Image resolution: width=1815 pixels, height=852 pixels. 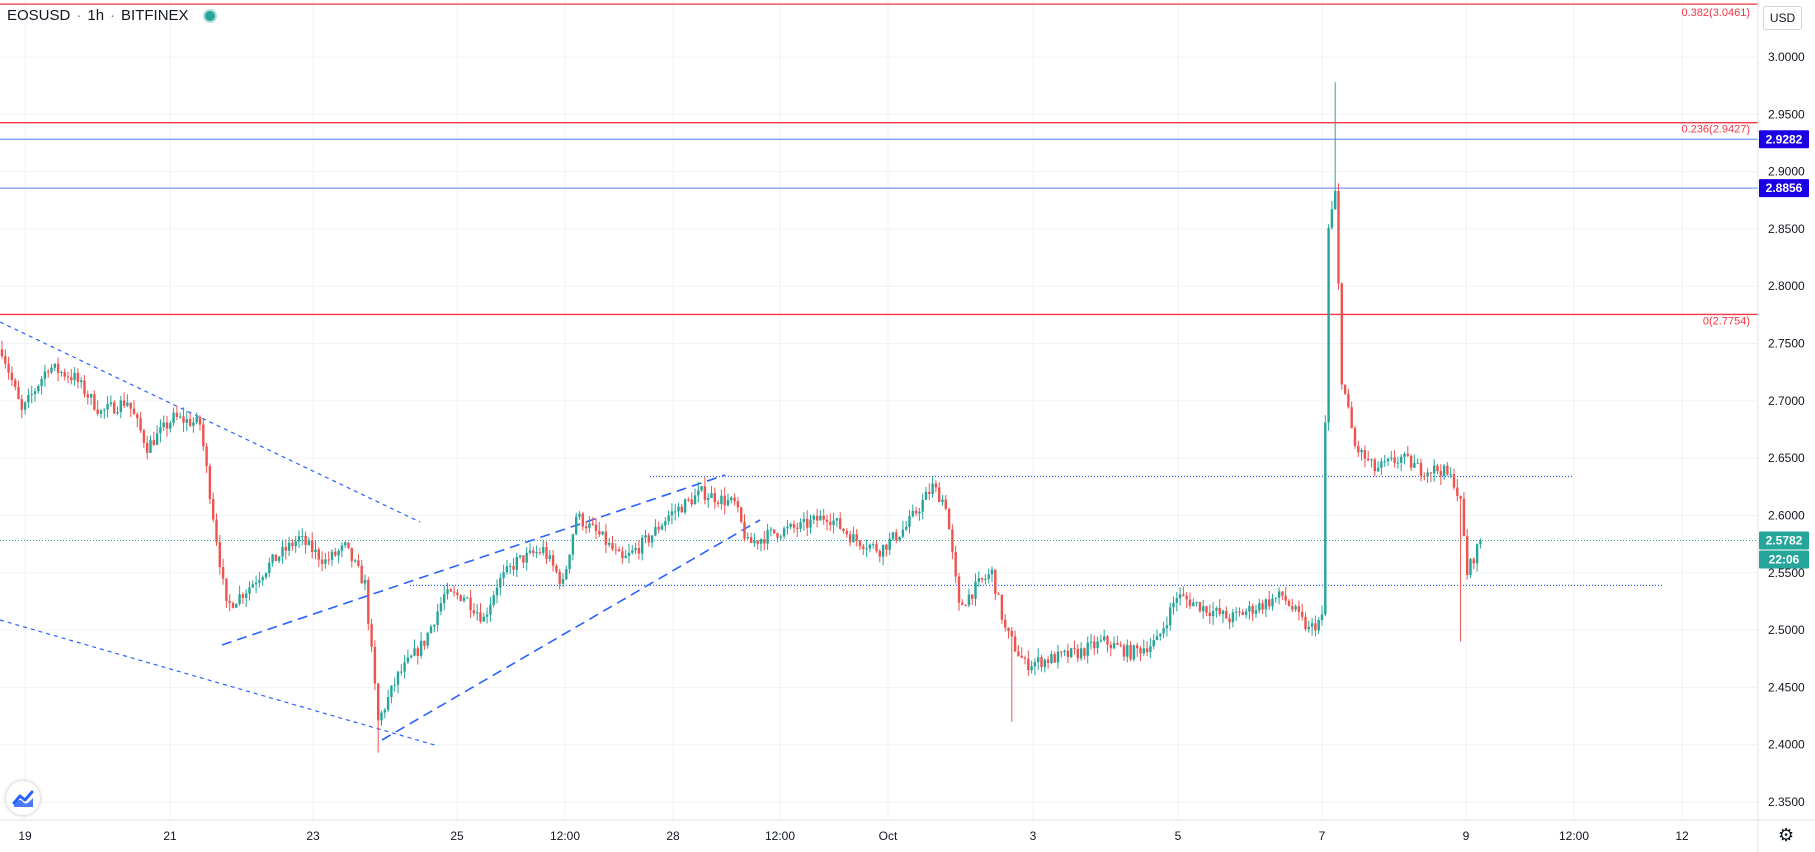 I want to click on interval-label: 1h, so click(x=96, y=15).